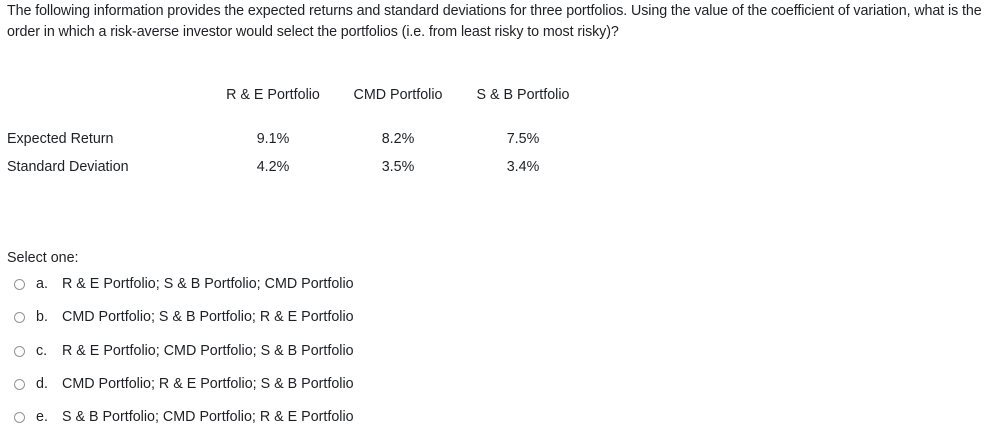 Image resolution: width=1005 pixels, height=448 pixels. Describe the element at coordinates (273, 95) in the screenshot. I see `column-header-re-portfolio: R & E Portfolio` at that location.